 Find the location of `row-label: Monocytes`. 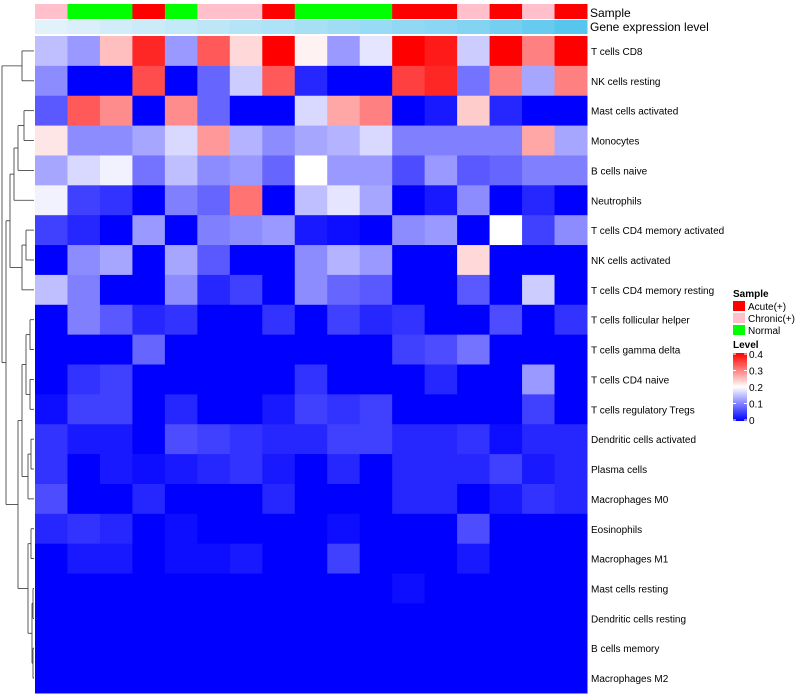

row-label: Monocytes is located at coordinates (615, 142).